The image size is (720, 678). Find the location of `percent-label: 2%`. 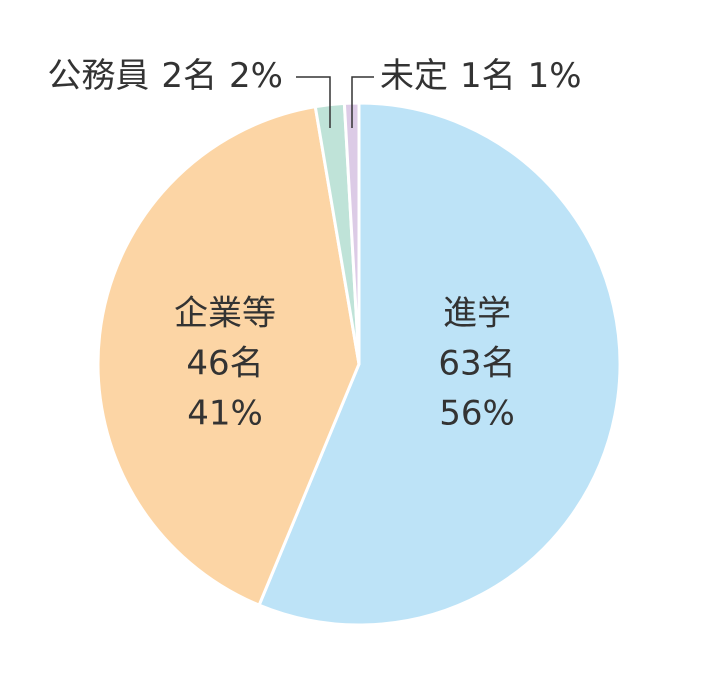

percent-label: 2% is located at coordinates (256, 76).